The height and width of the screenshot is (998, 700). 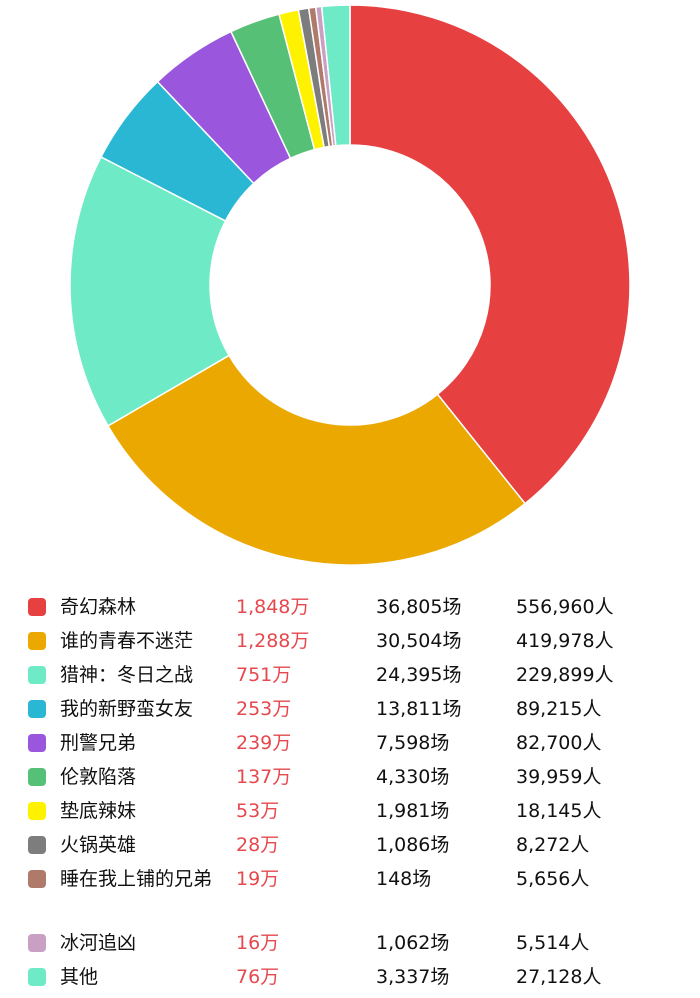 What do you see at coordinates (258, 845) in the screenshot?
I see `box-office-value: 28万` at bounding box center [258, 845].